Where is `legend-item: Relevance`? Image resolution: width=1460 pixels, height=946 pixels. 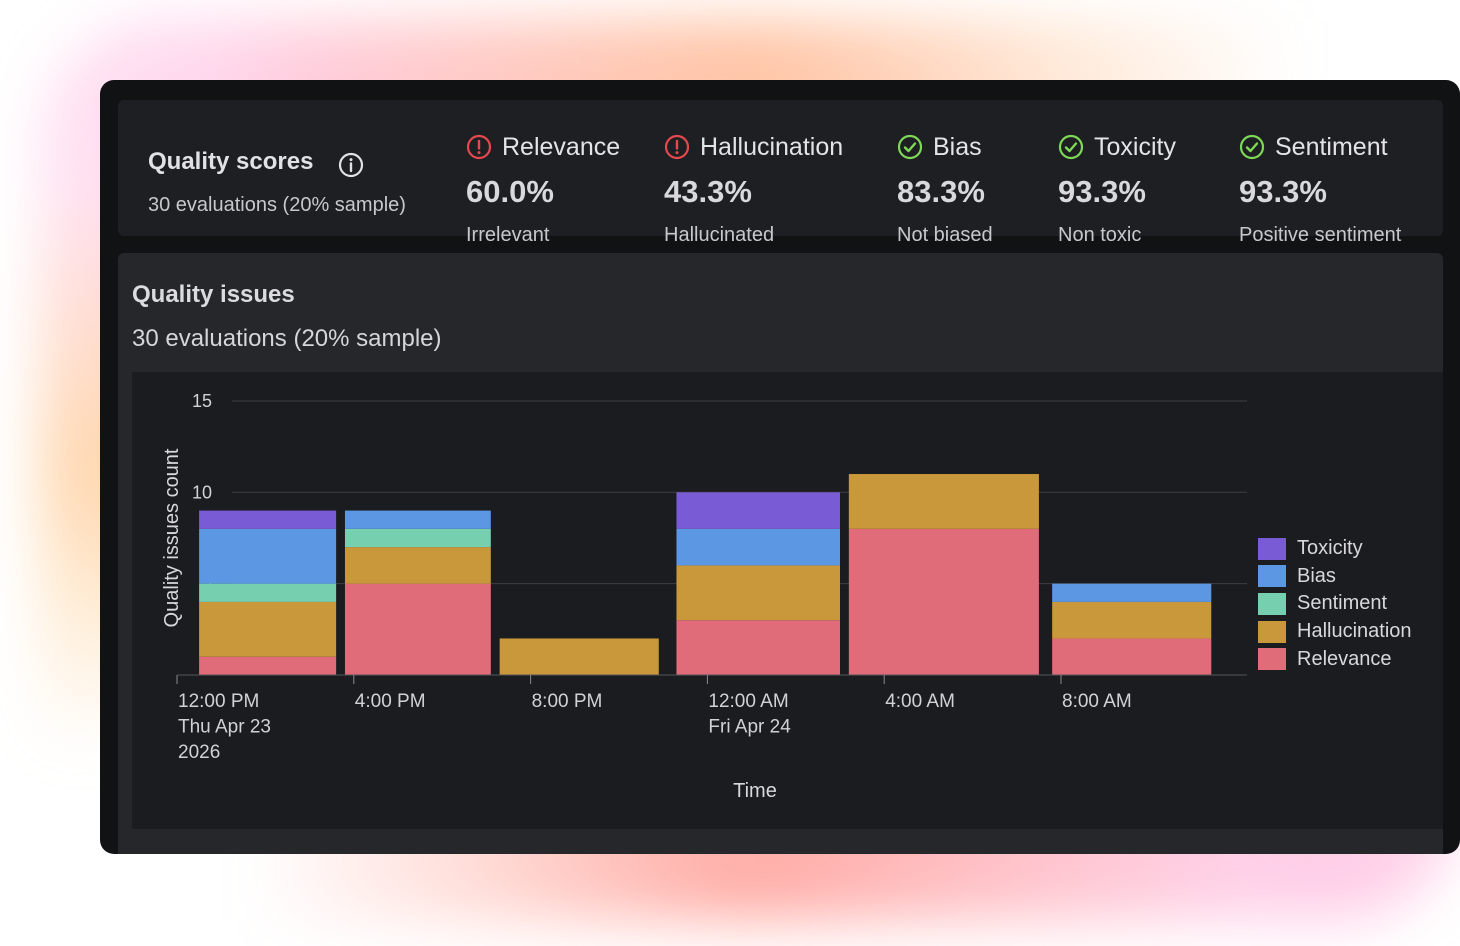
legend-item: Relevance is located at coordinates (1335, 659).